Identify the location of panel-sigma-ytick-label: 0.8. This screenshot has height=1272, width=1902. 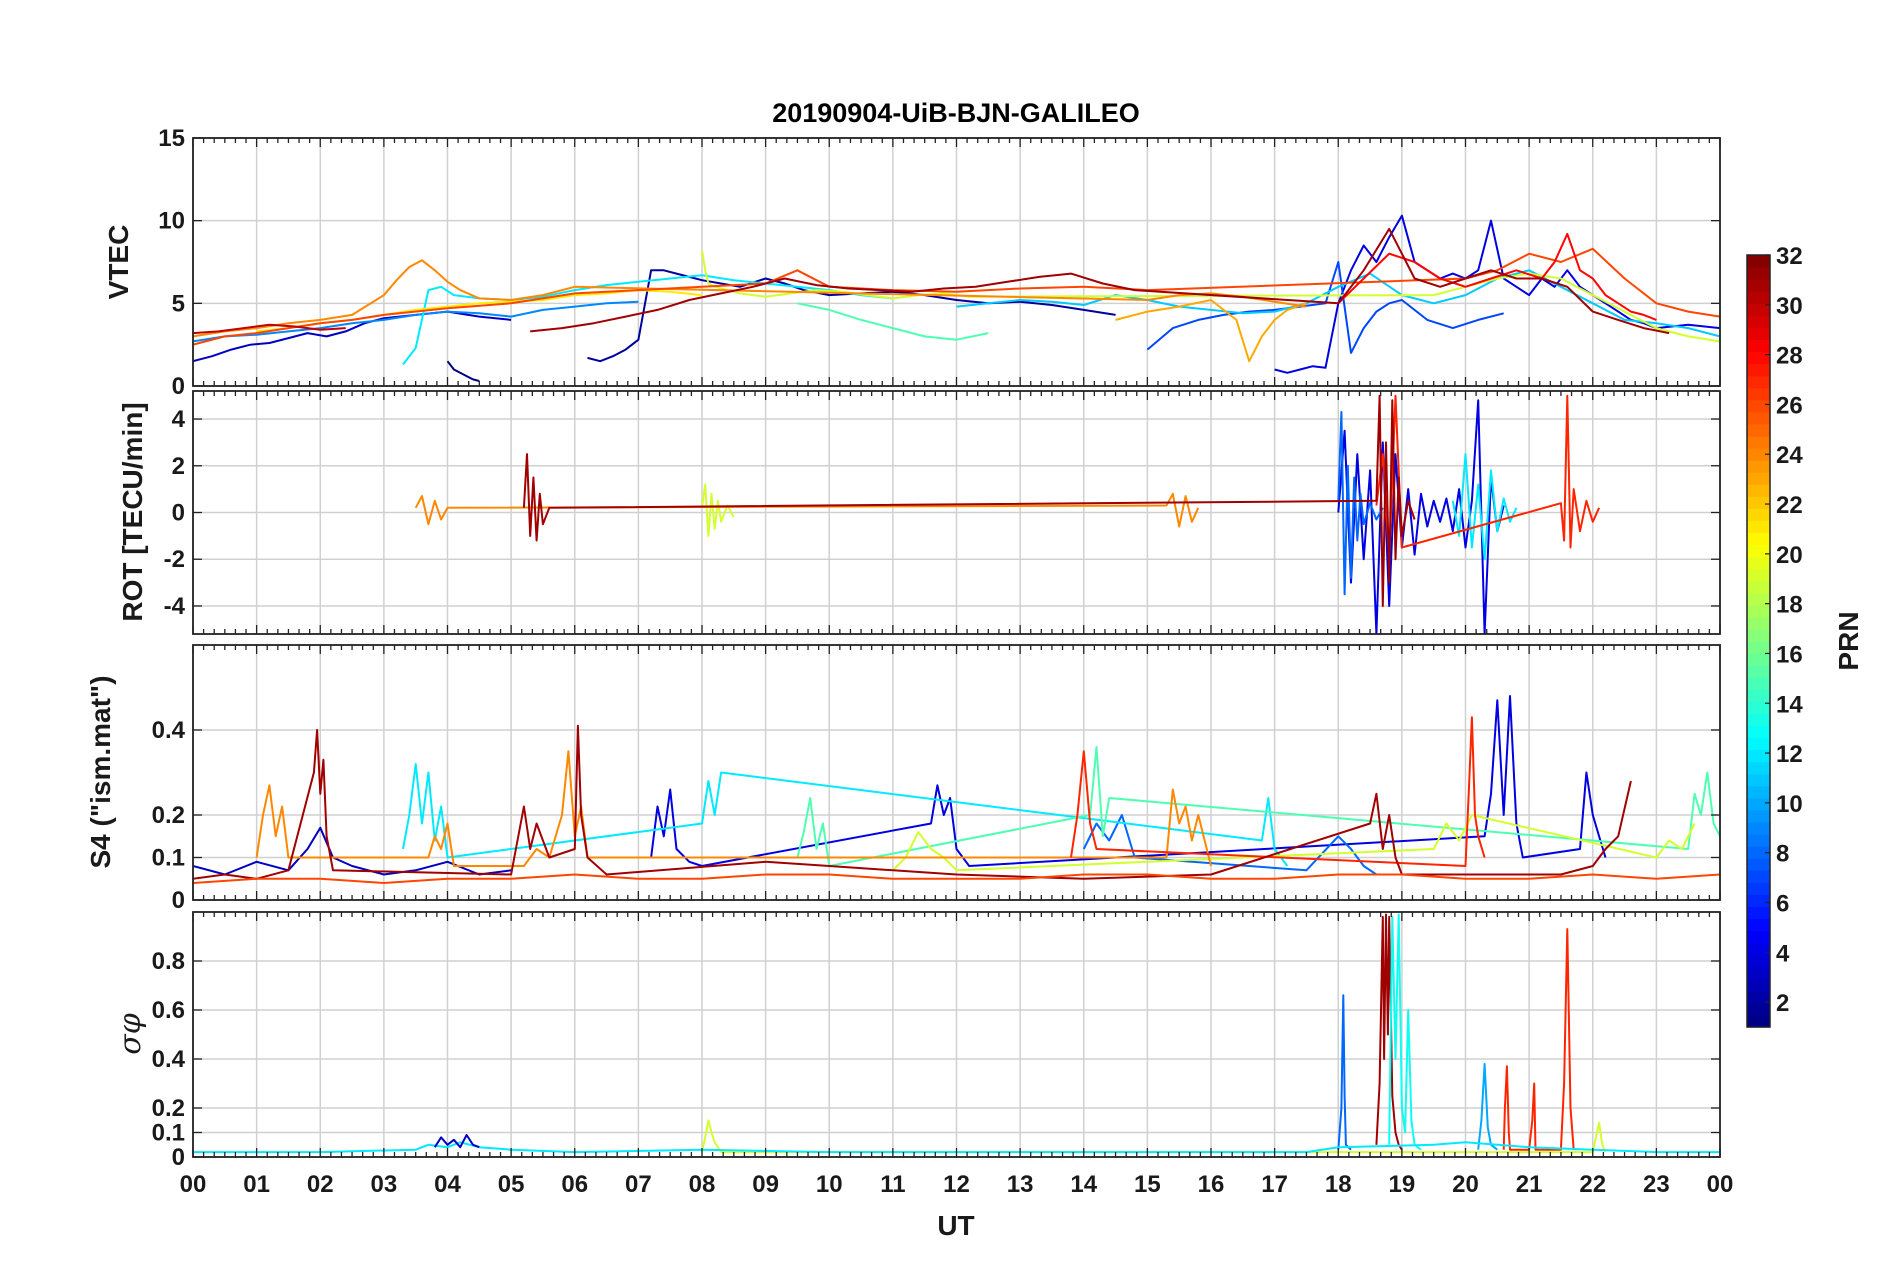
(168, 961).